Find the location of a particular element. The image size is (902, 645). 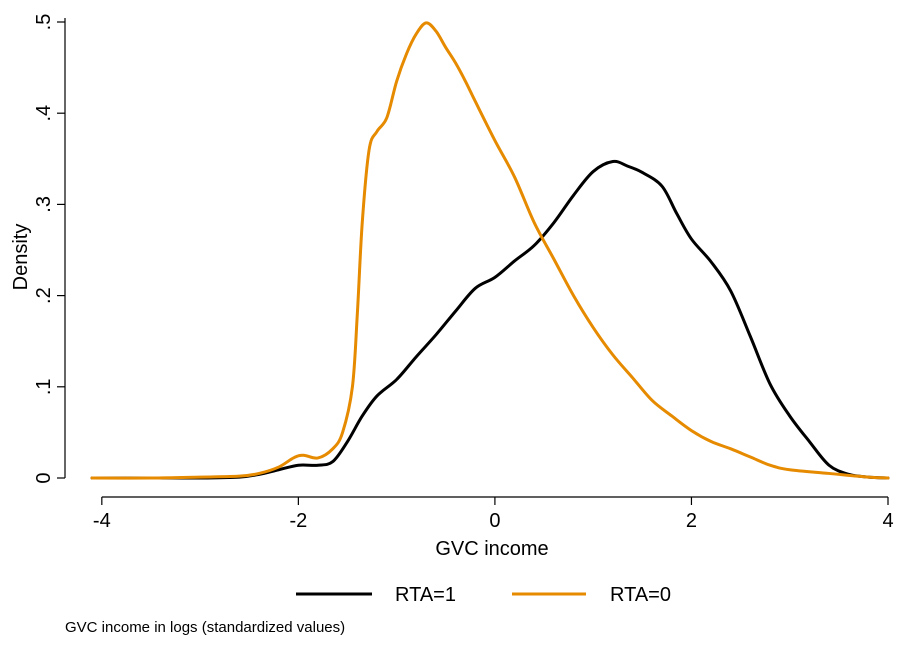

x-tick-label: -4 is located at coordinates (102, 521).